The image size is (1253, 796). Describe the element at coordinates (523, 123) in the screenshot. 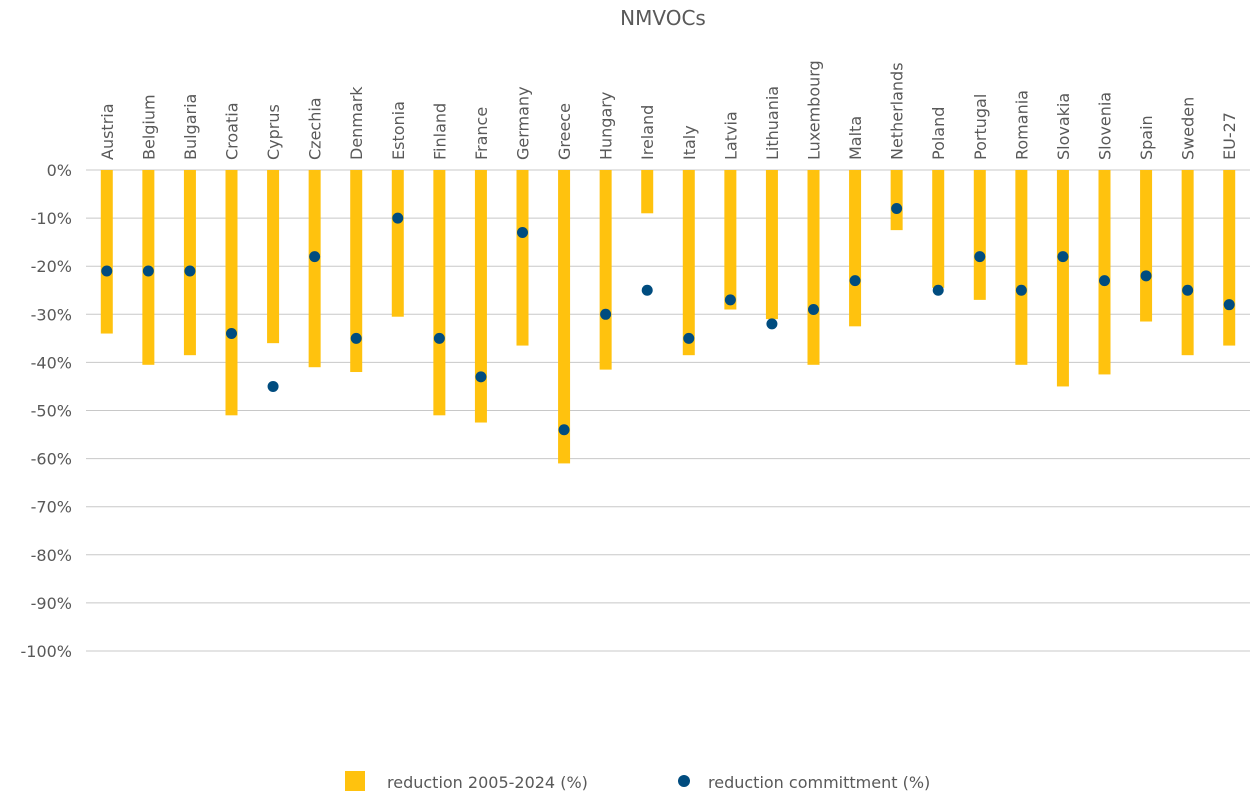

I see `category-label: Germany` at that location.